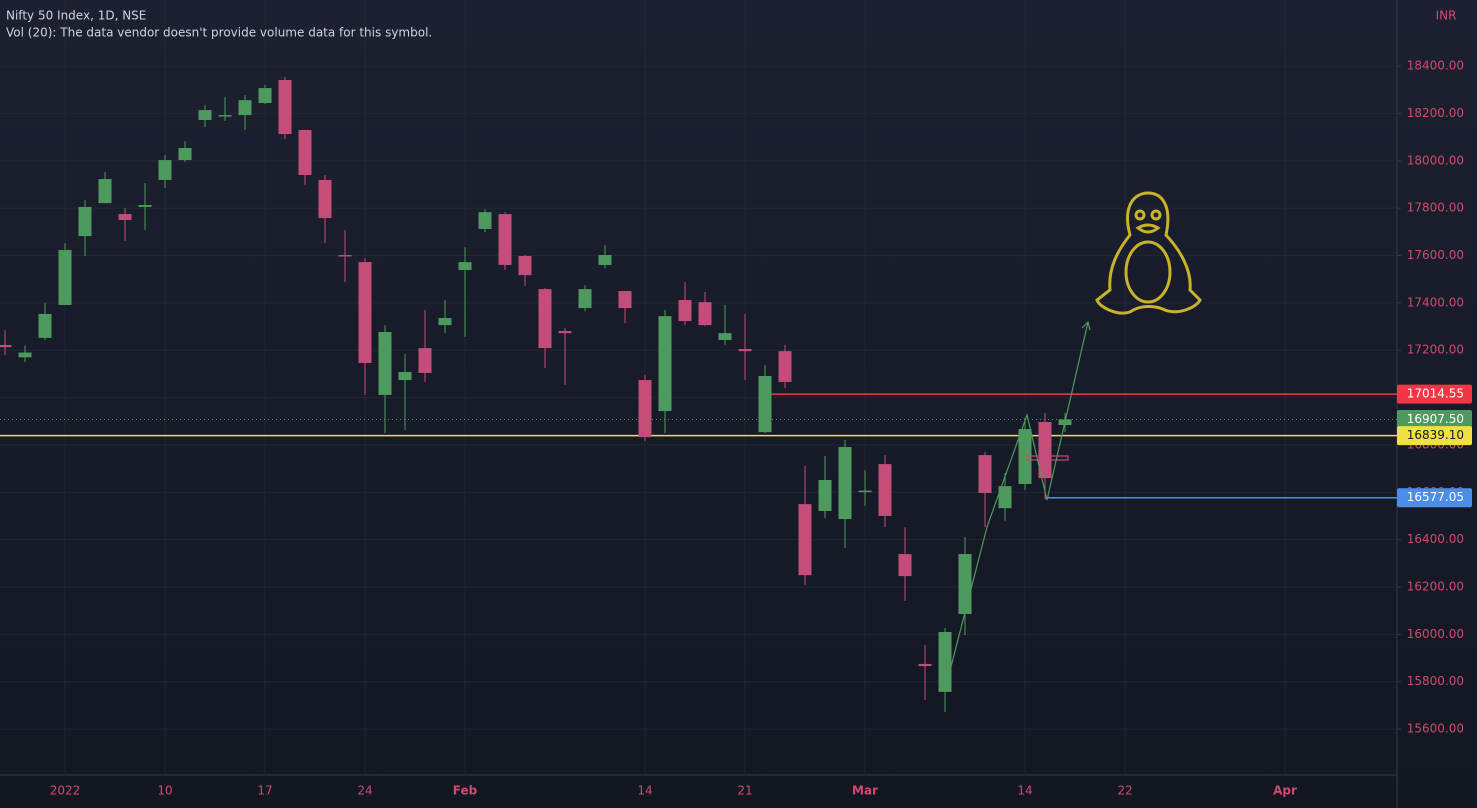 The height and width of the screenshot is (808, 1477). I want to click on x-tick-label: Mar, so click(865, 791).